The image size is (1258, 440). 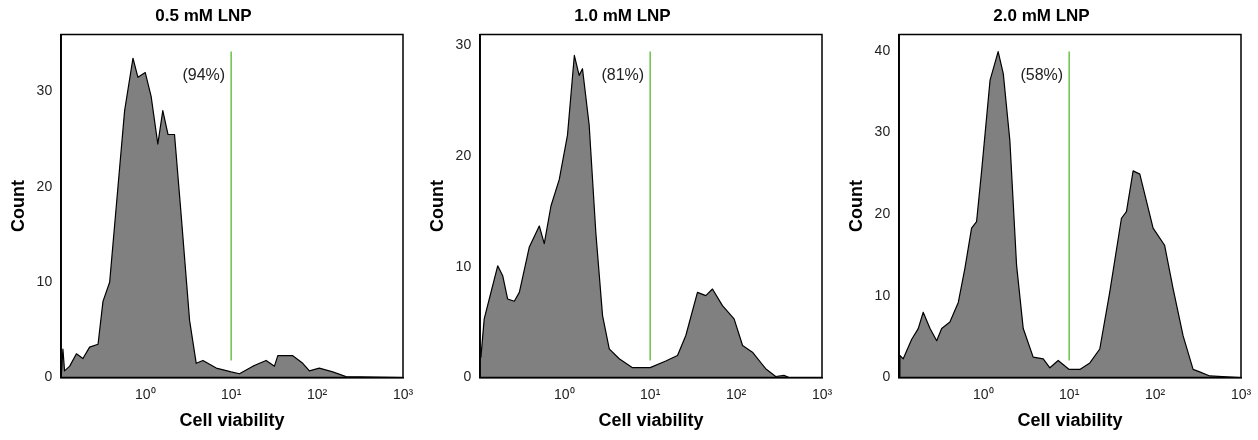 What do you see at coordinates (204, 74) in the screenshot?
I see `annotation: (94%)` at bounding box center [204, 74].